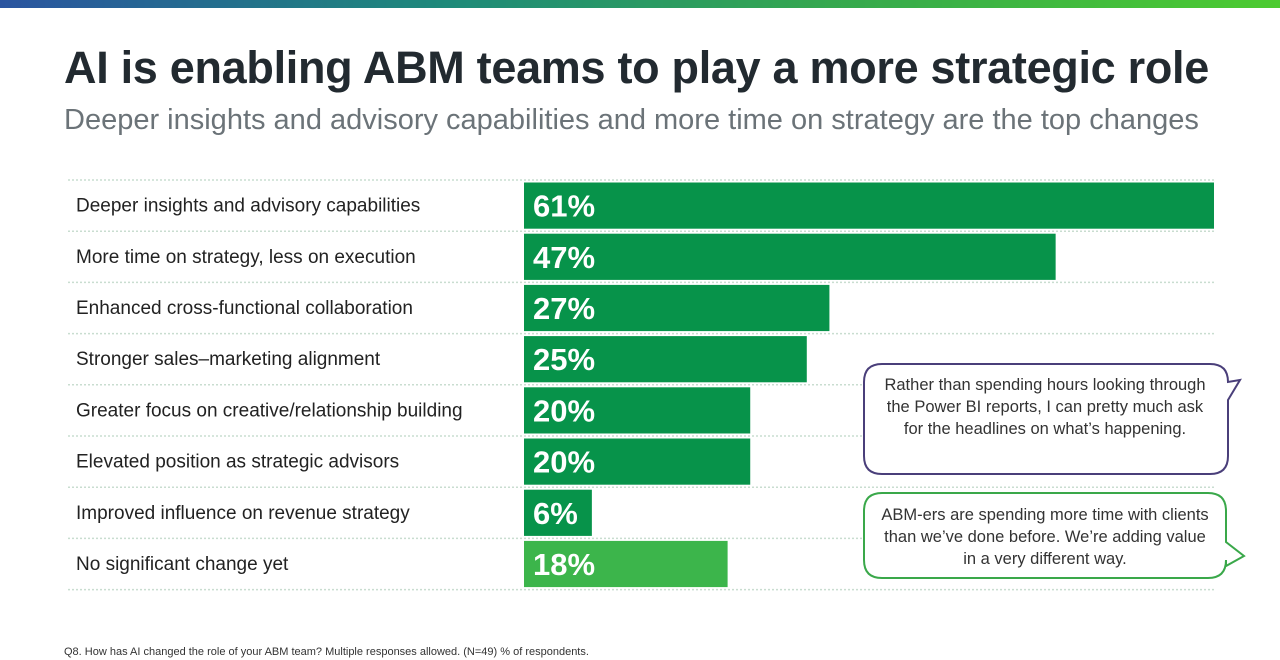  What do you see at coordinates (564, 564) in the screenshot?
I see `data-label: 18%` at bounding box center [564, 564].